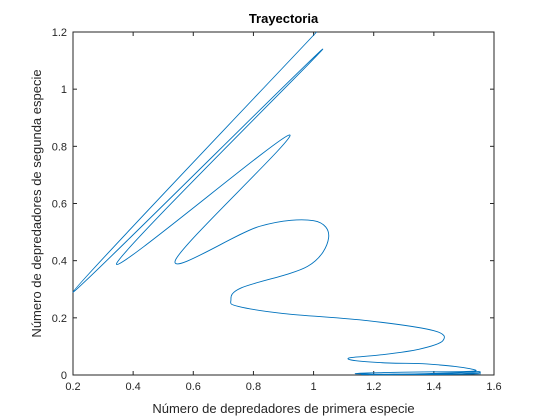 Image resolution: width=560 pixels, height=420 pixels. I want to click on y-tick-label: 0.2, so click(59, 319).